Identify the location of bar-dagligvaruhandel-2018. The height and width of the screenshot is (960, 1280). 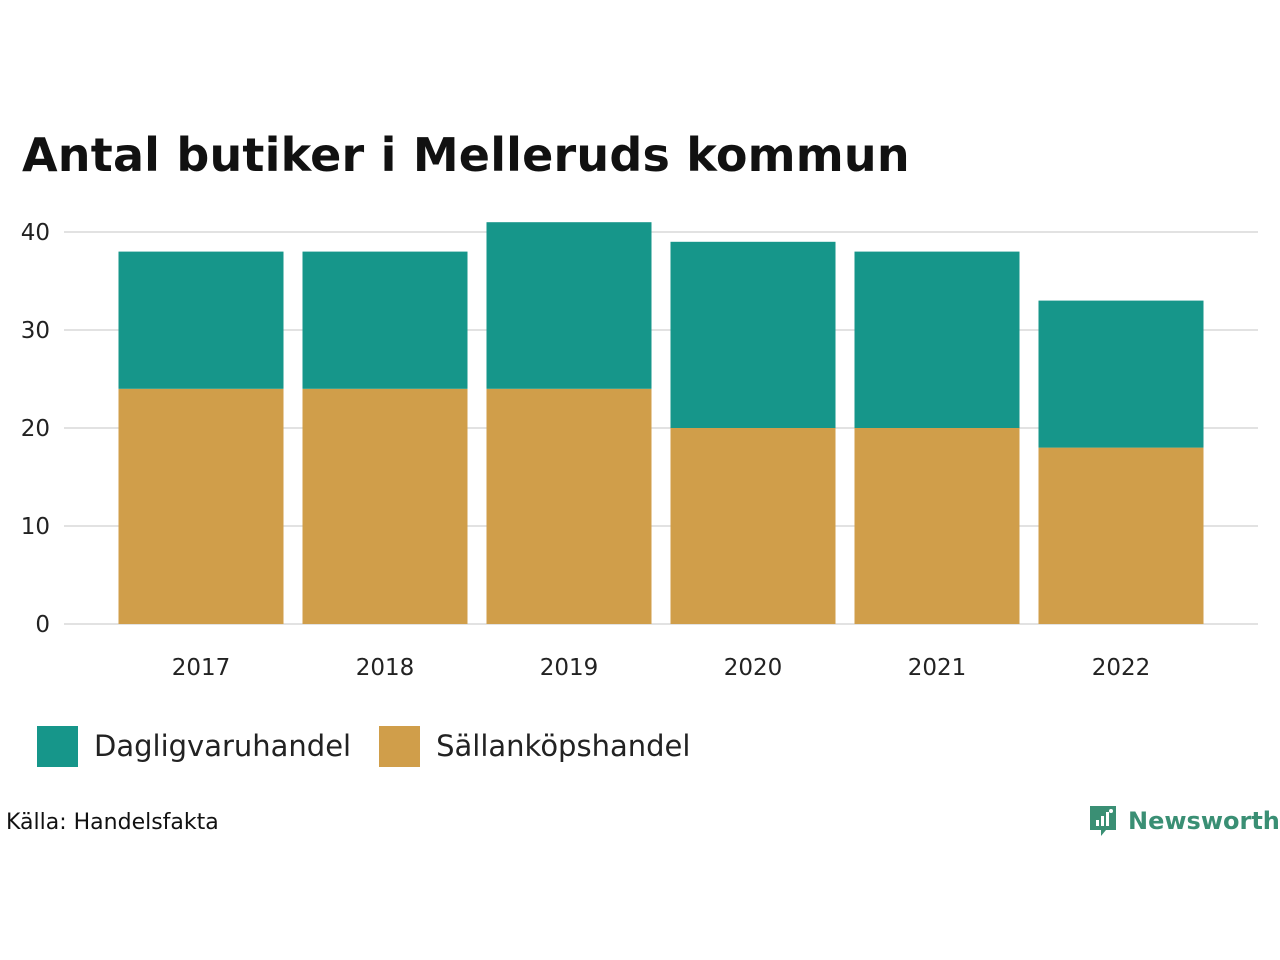
(385, 320).